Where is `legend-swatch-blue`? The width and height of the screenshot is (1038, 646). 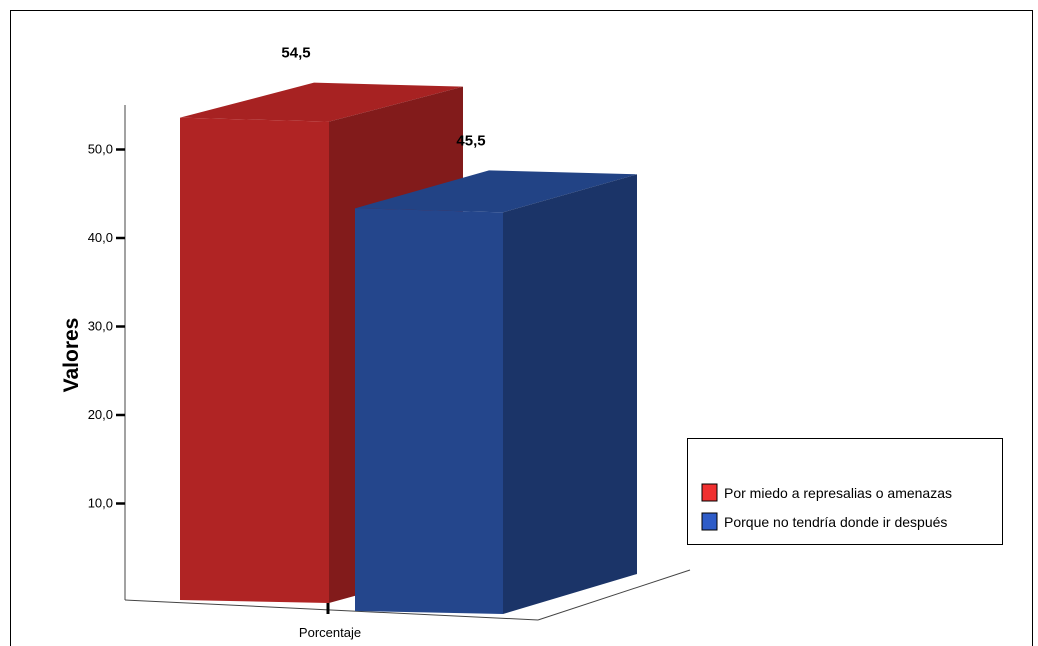 legend-swatch-blue is located at coordinates (709, 521).